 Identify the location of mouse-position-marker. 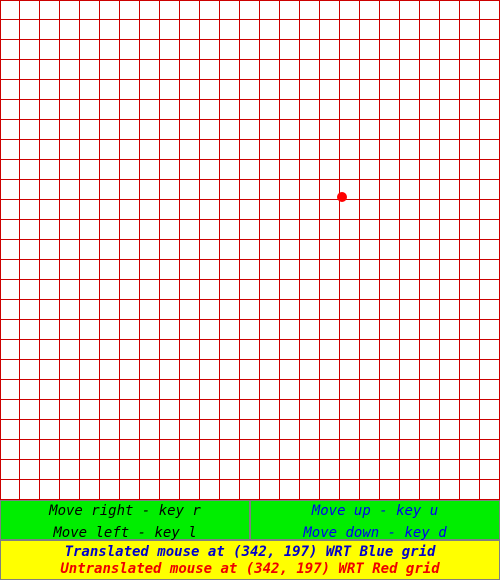
(342, 197).